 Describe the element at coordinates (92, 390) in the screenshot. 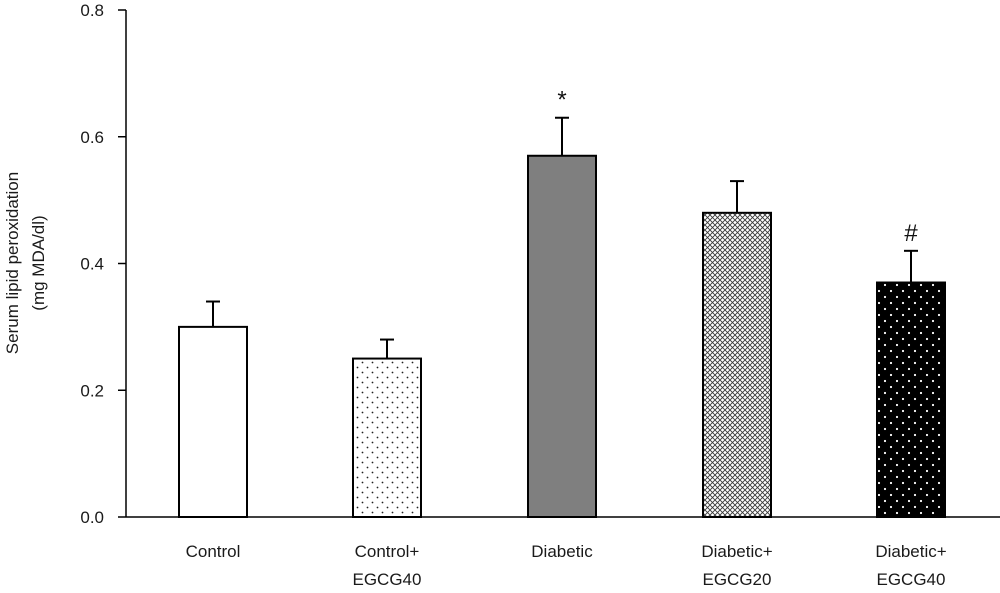

I see `y-tick-label: 0.2` at that location.